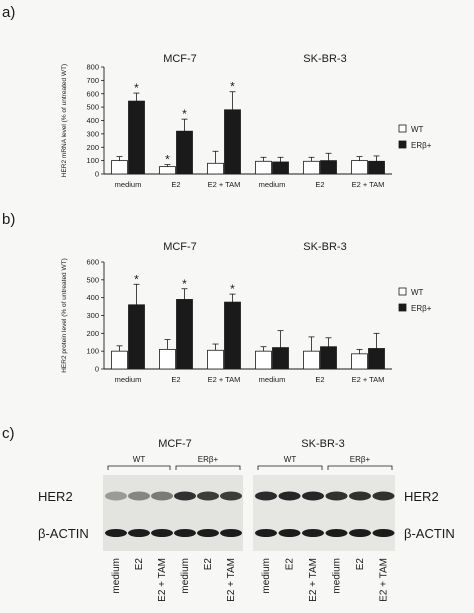 This screenshot has height=613, width=474. What do you see at coordinates (8, 219) in the screenshot?
I see `panel-b-label: b)` at bounding box center [8, 219].